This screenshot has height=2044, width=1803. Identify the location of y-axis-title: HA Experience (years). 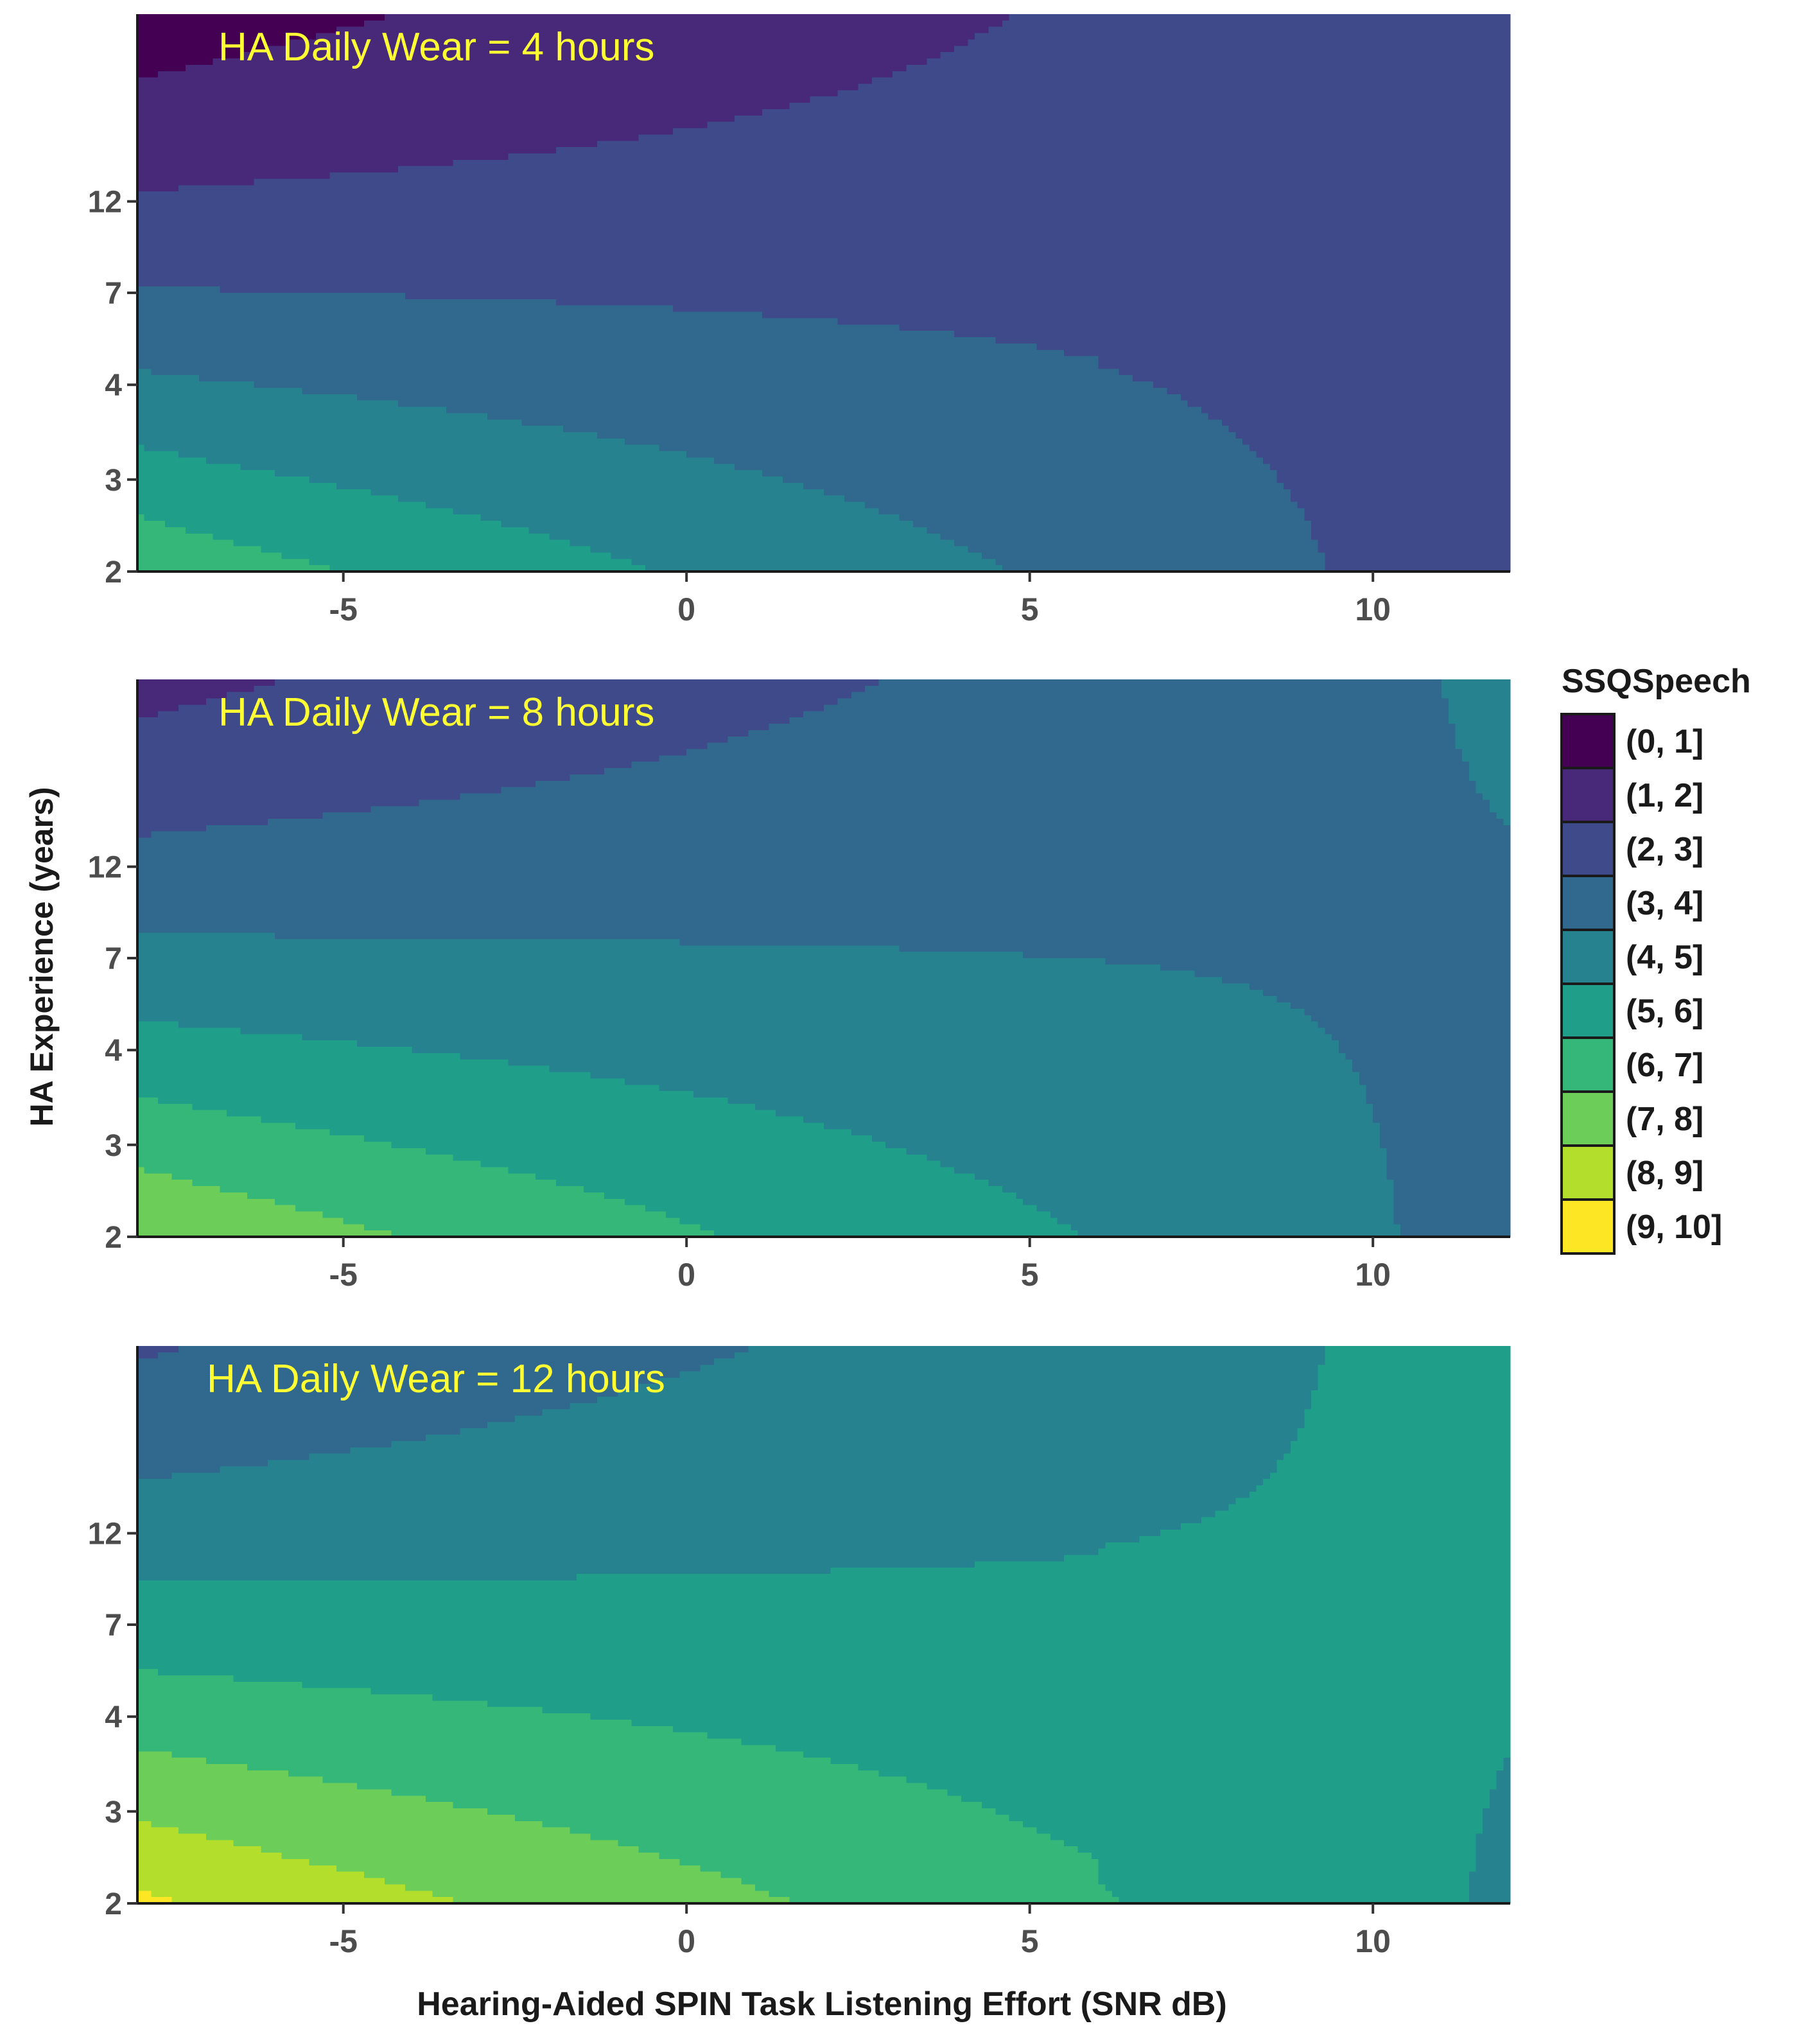
(42, 957).